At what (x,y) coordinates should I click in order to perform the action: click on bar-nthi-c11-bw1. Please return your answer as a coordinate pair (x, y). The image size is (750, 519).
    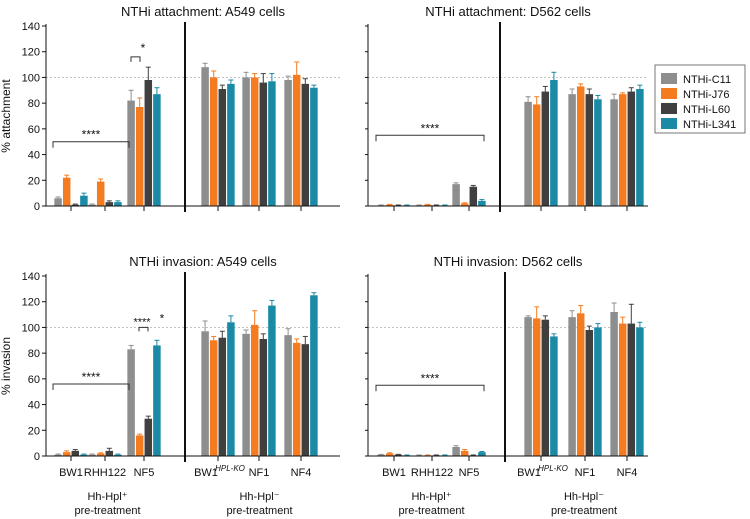
    Looking at the image, I should click on (381, 455).